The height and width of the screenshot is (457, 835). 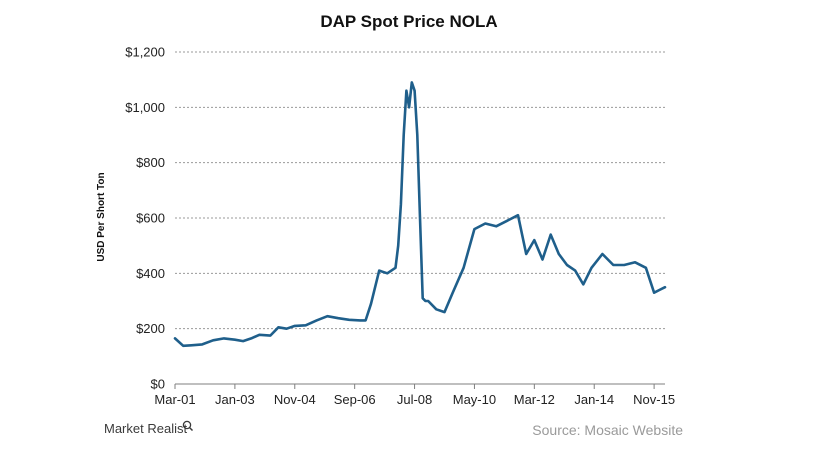 What do you see at coordinates (158, 384) in the screenshot?
I see `y-tick-label: $0` at bounding box center [158, 384].